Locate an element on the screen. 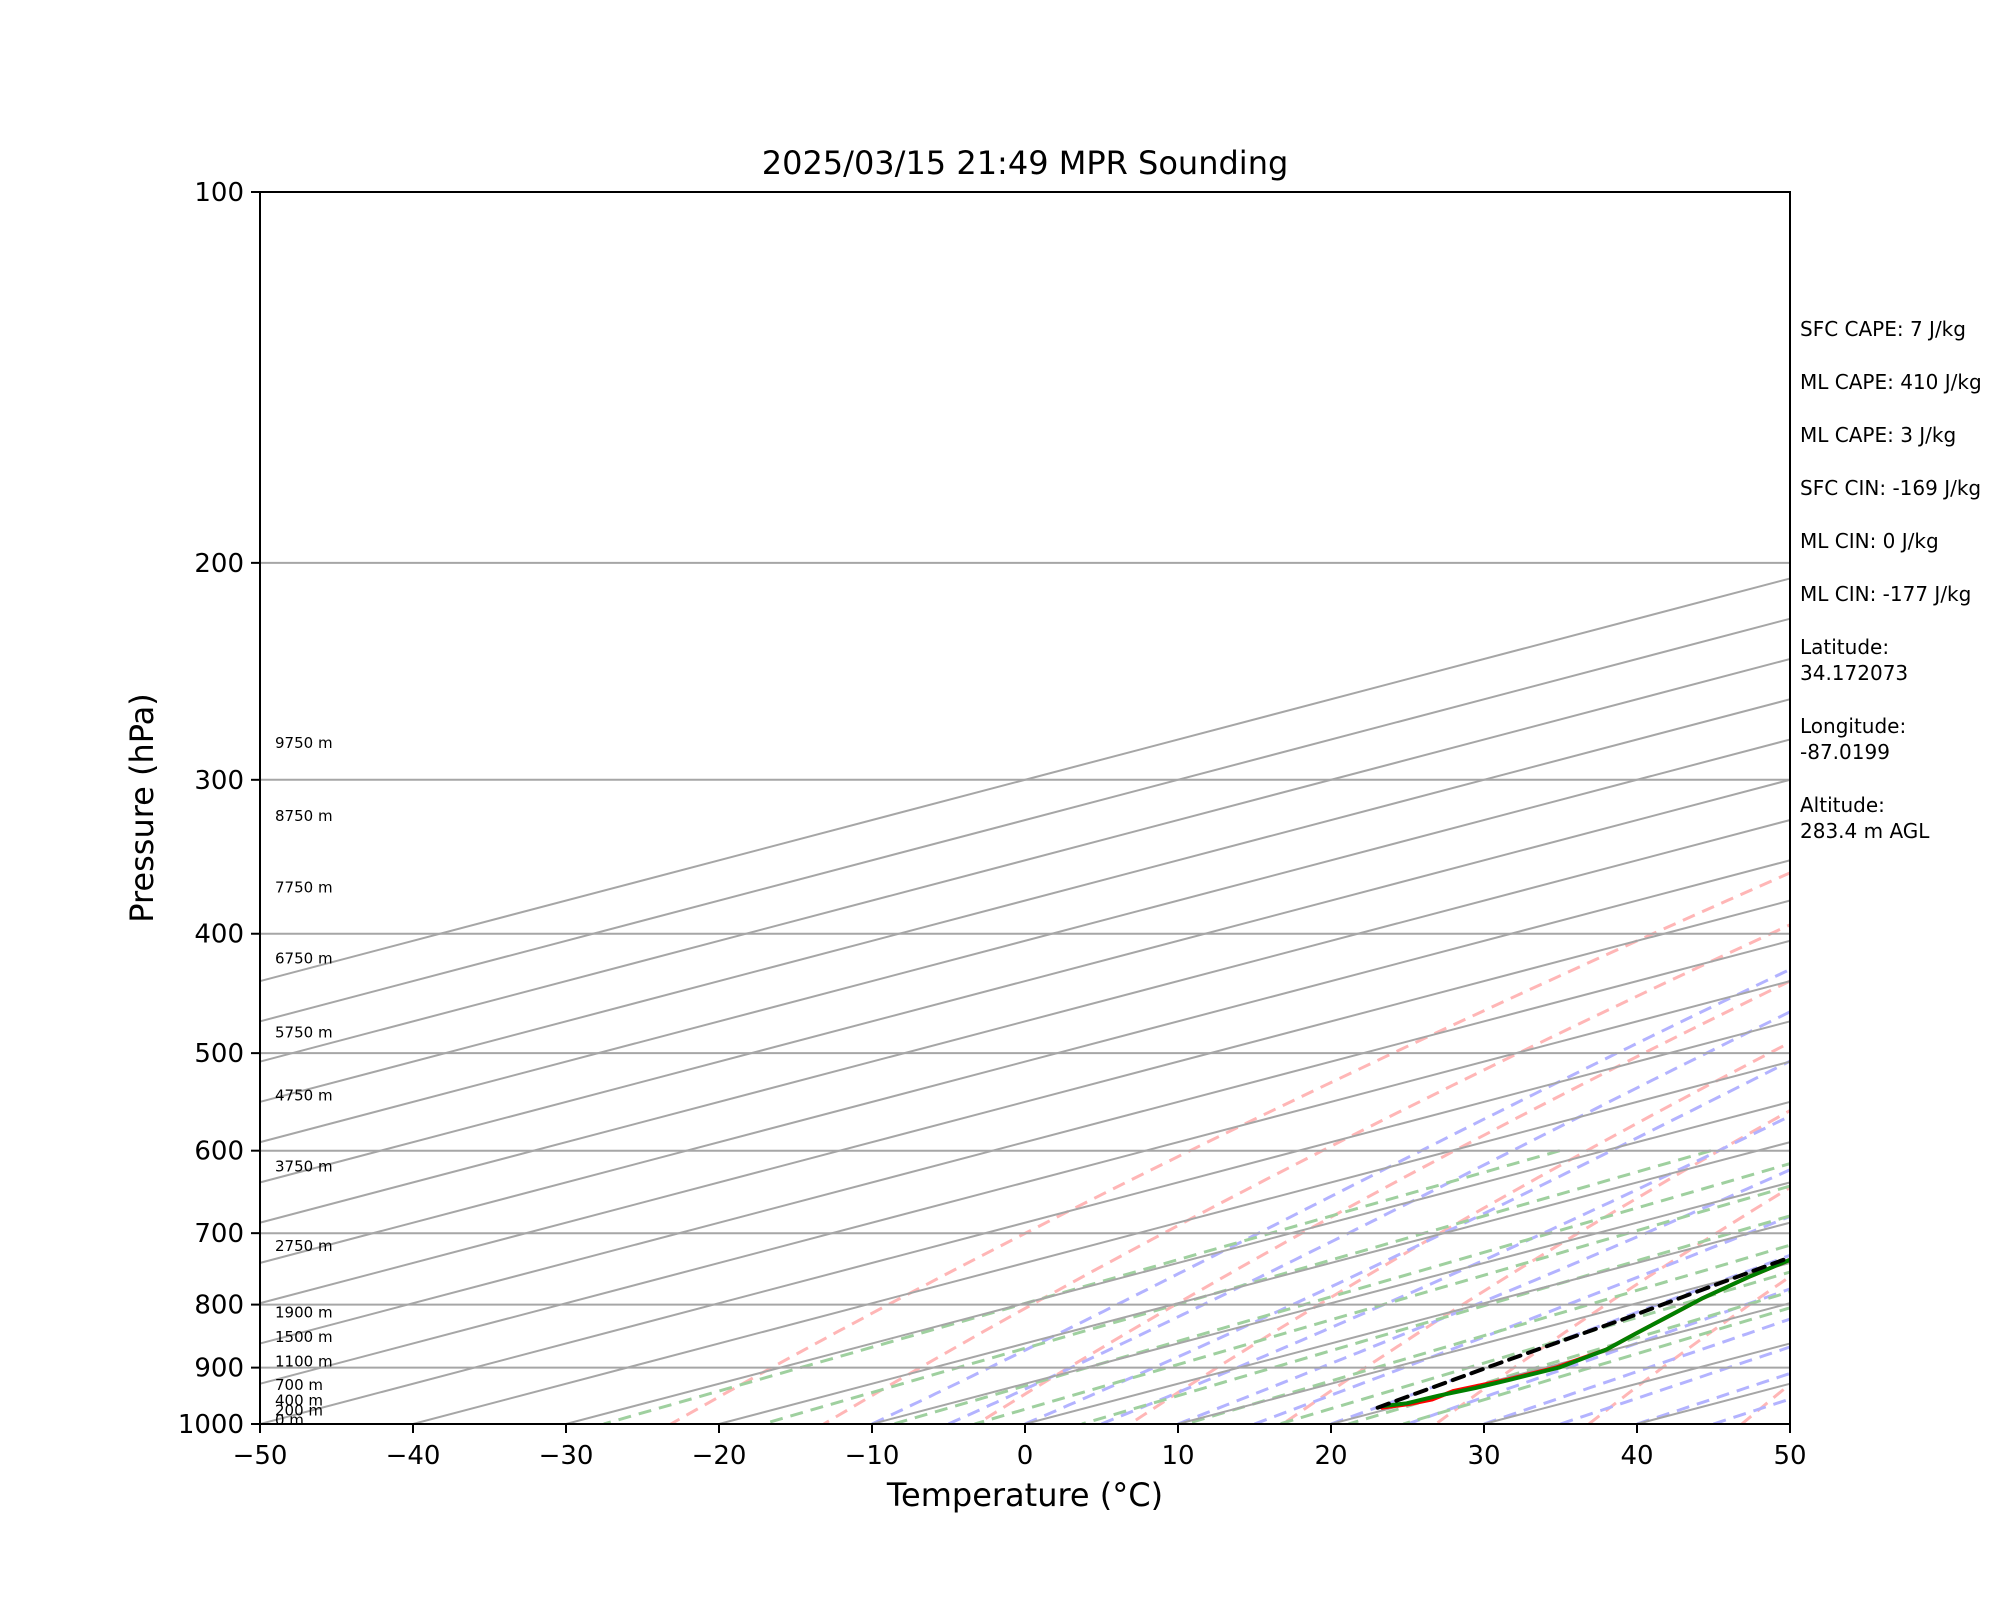 The image size is (2000, 1600). temperature-ticks: −50 −40 −30 −20 −10 0 10 20 30 40 50 is located at coordinates (1020, 1447).